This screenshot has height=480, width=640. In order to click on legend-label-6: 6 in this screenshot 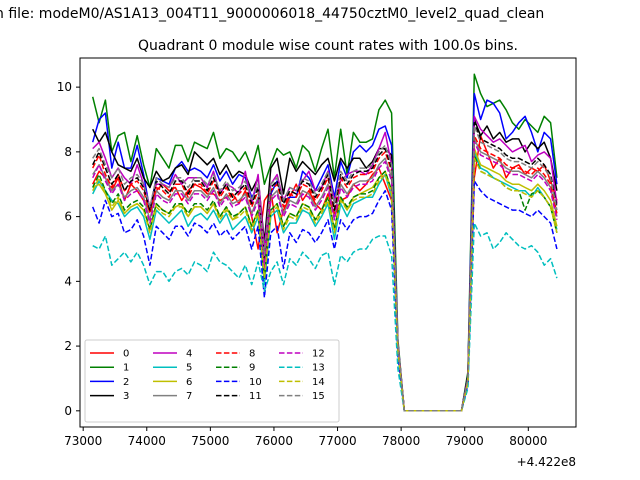, I will do `click(189, 382)`.